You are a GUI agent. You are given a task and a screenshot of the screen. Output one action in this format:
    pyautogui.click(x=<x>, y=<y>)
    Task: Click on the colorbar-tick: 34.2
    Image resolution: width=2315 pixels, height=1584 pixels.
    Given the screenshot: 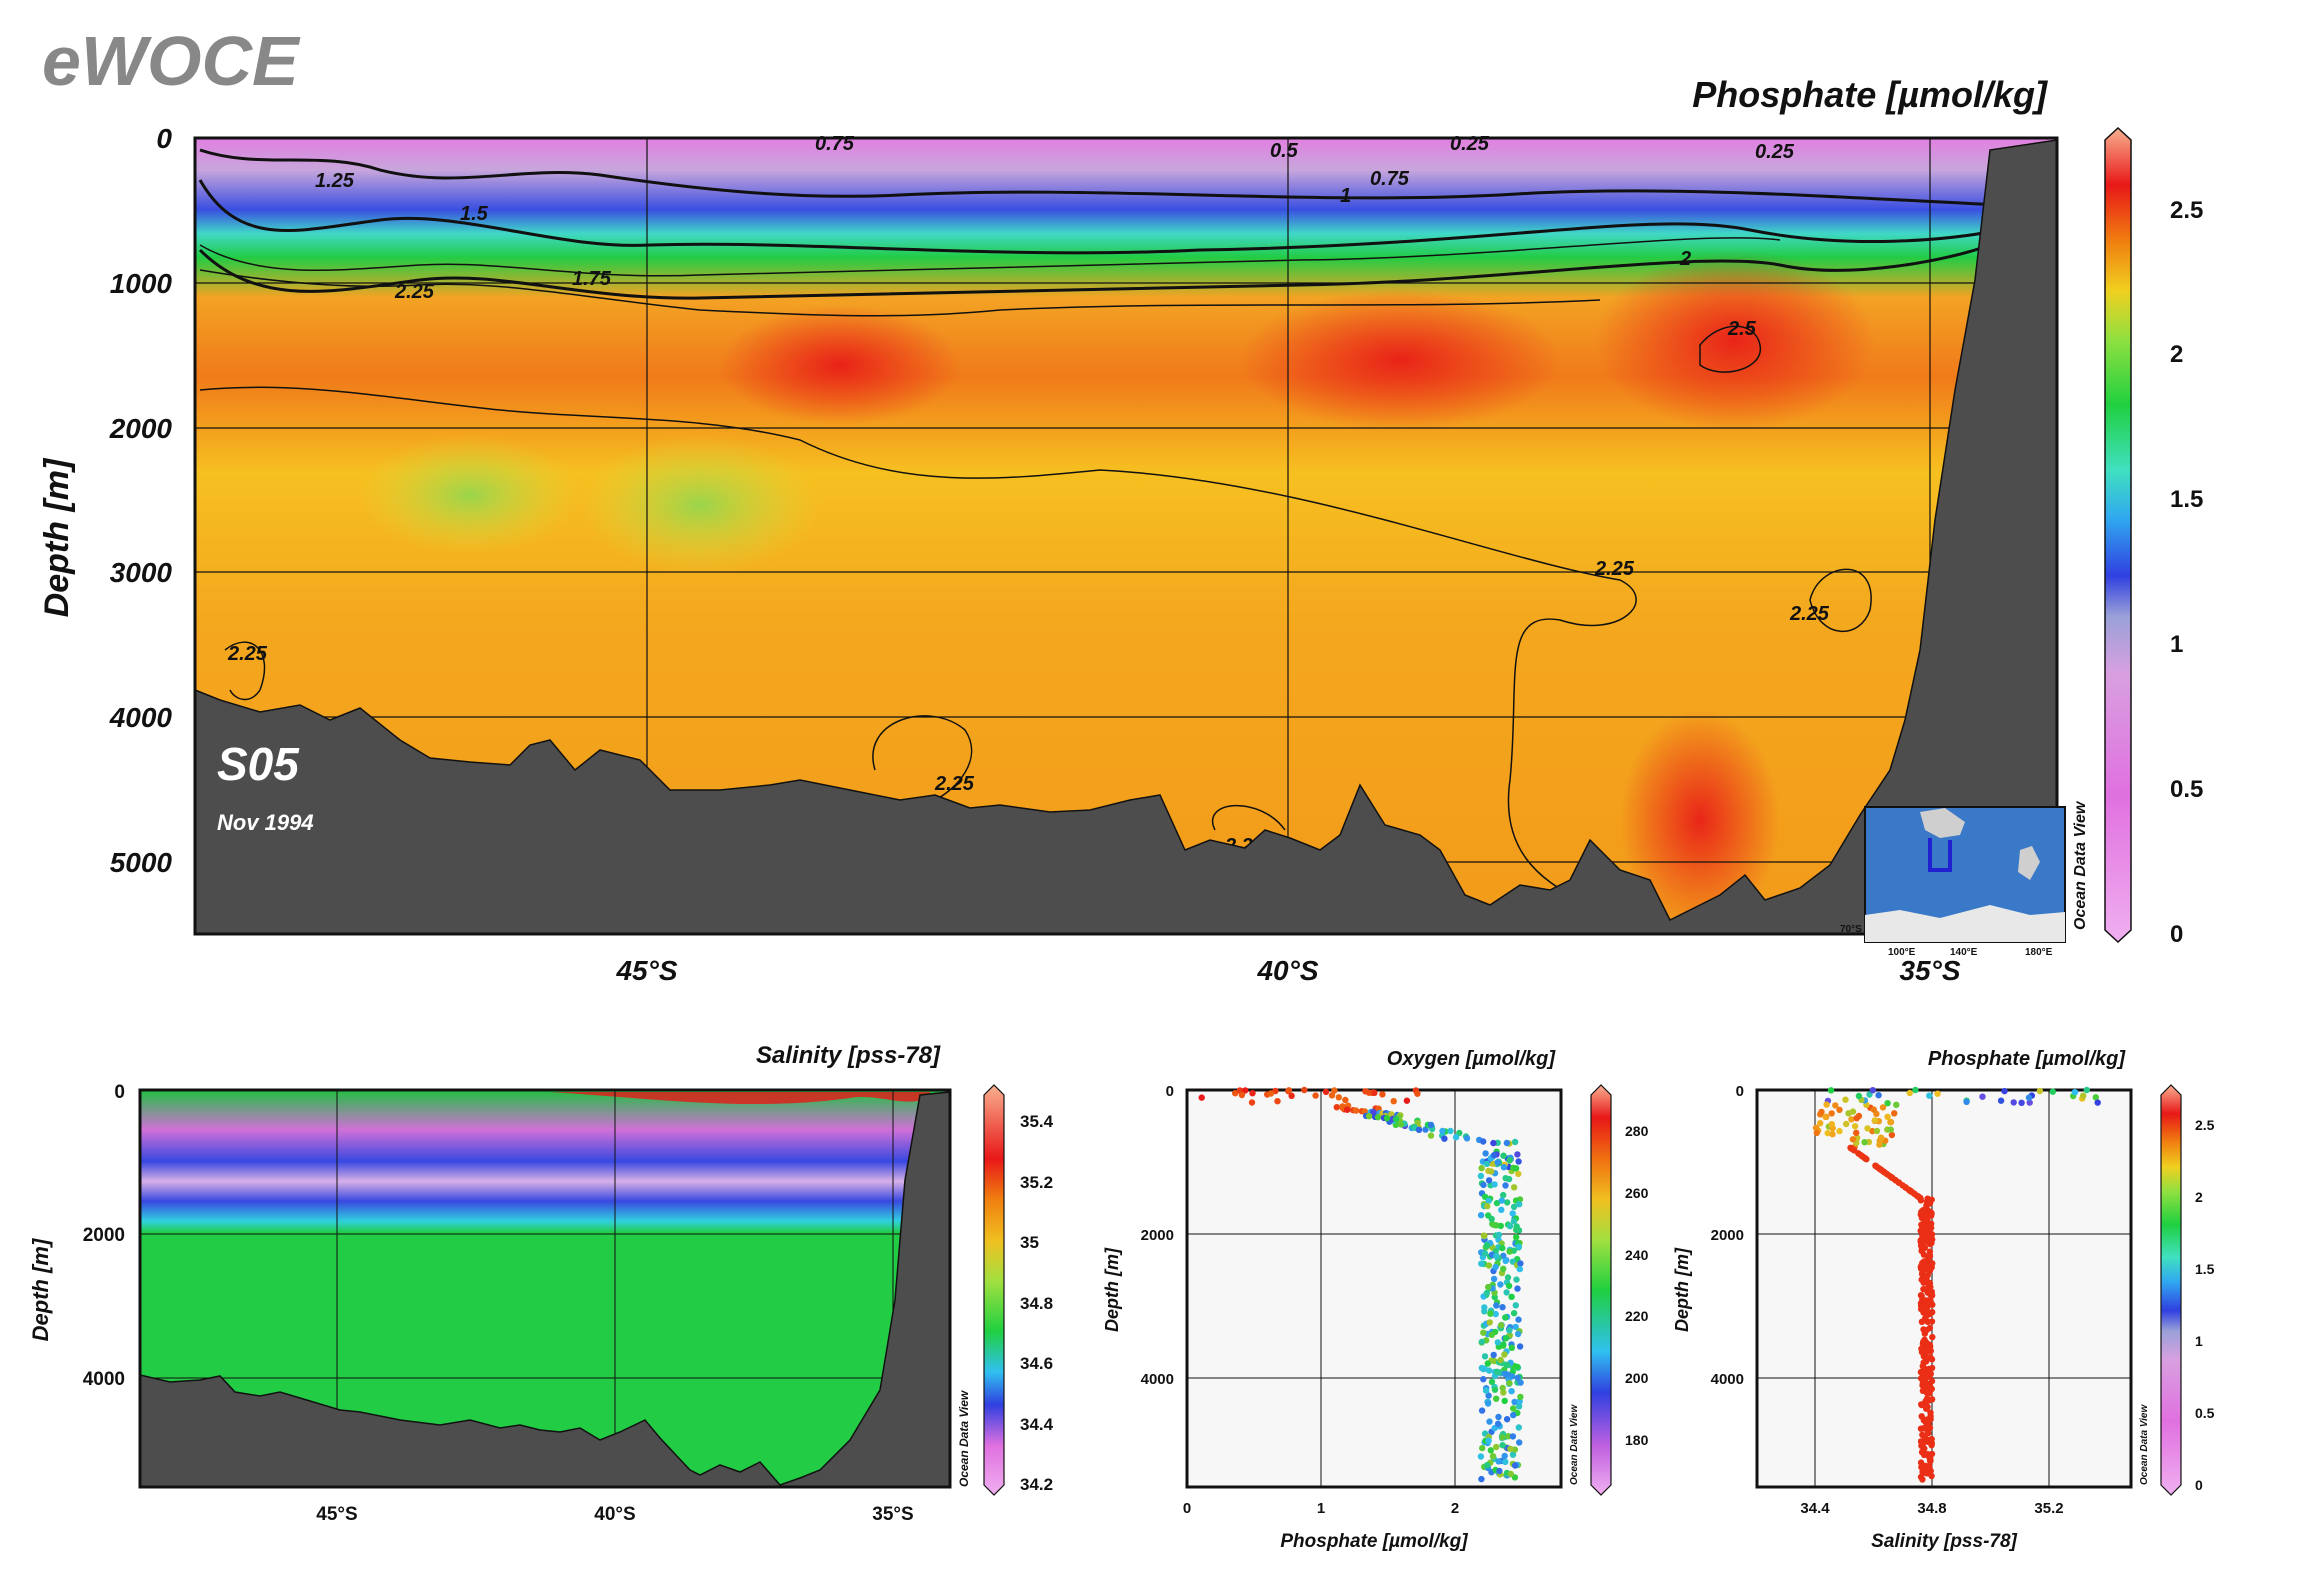 What is the action you would take?
    pyautogui.click(x=1036, y=1484)
    